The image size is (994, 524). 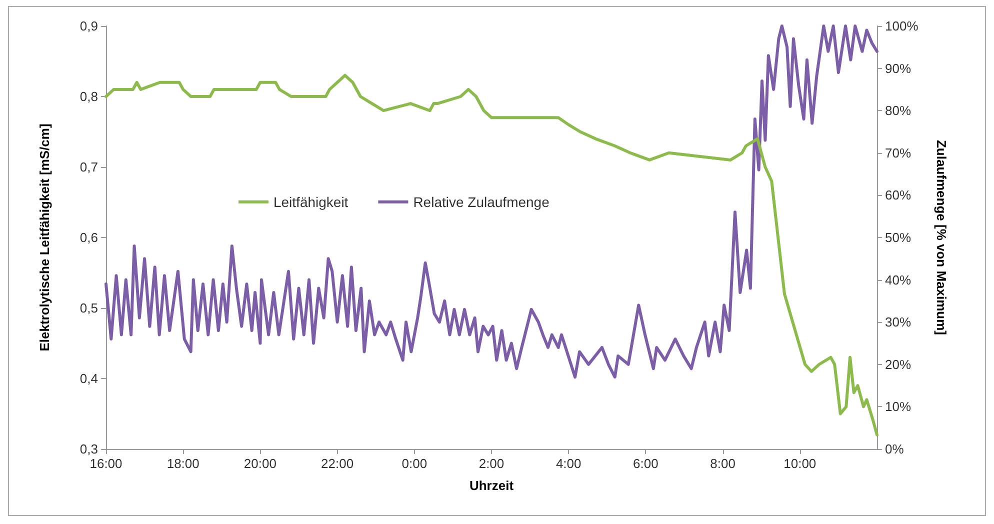 What do you see at coordinates (89, 96) in the screenshot?
I see `y-tick-label: 0,8` at bounding box center [89, 96].